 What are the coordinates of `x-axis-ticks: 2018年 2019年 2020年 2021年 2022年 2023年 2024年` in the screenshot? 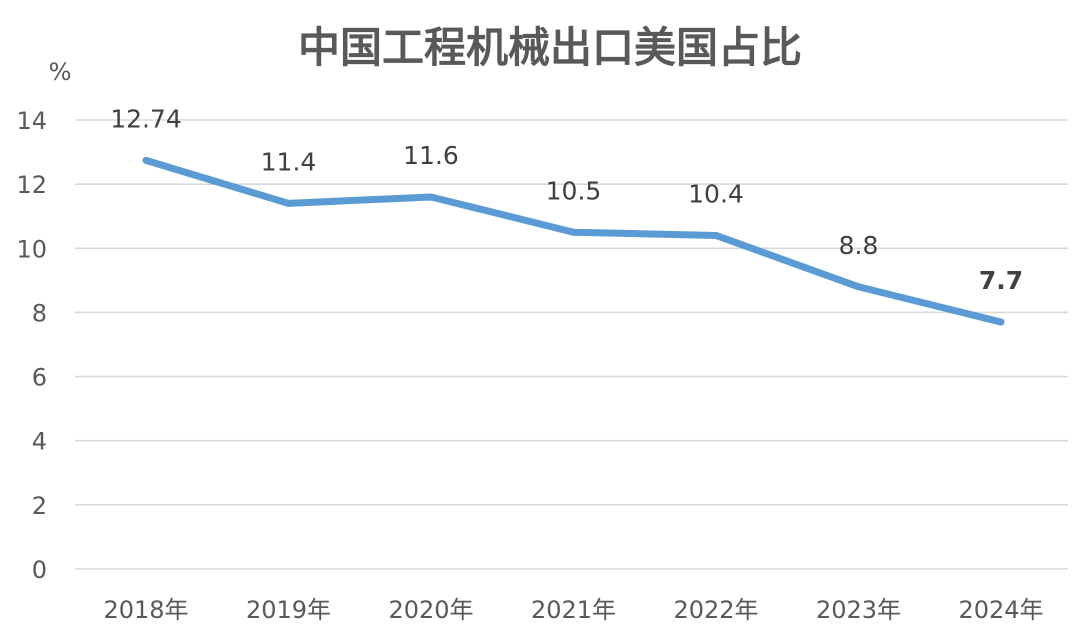 It's located at (573, 610).